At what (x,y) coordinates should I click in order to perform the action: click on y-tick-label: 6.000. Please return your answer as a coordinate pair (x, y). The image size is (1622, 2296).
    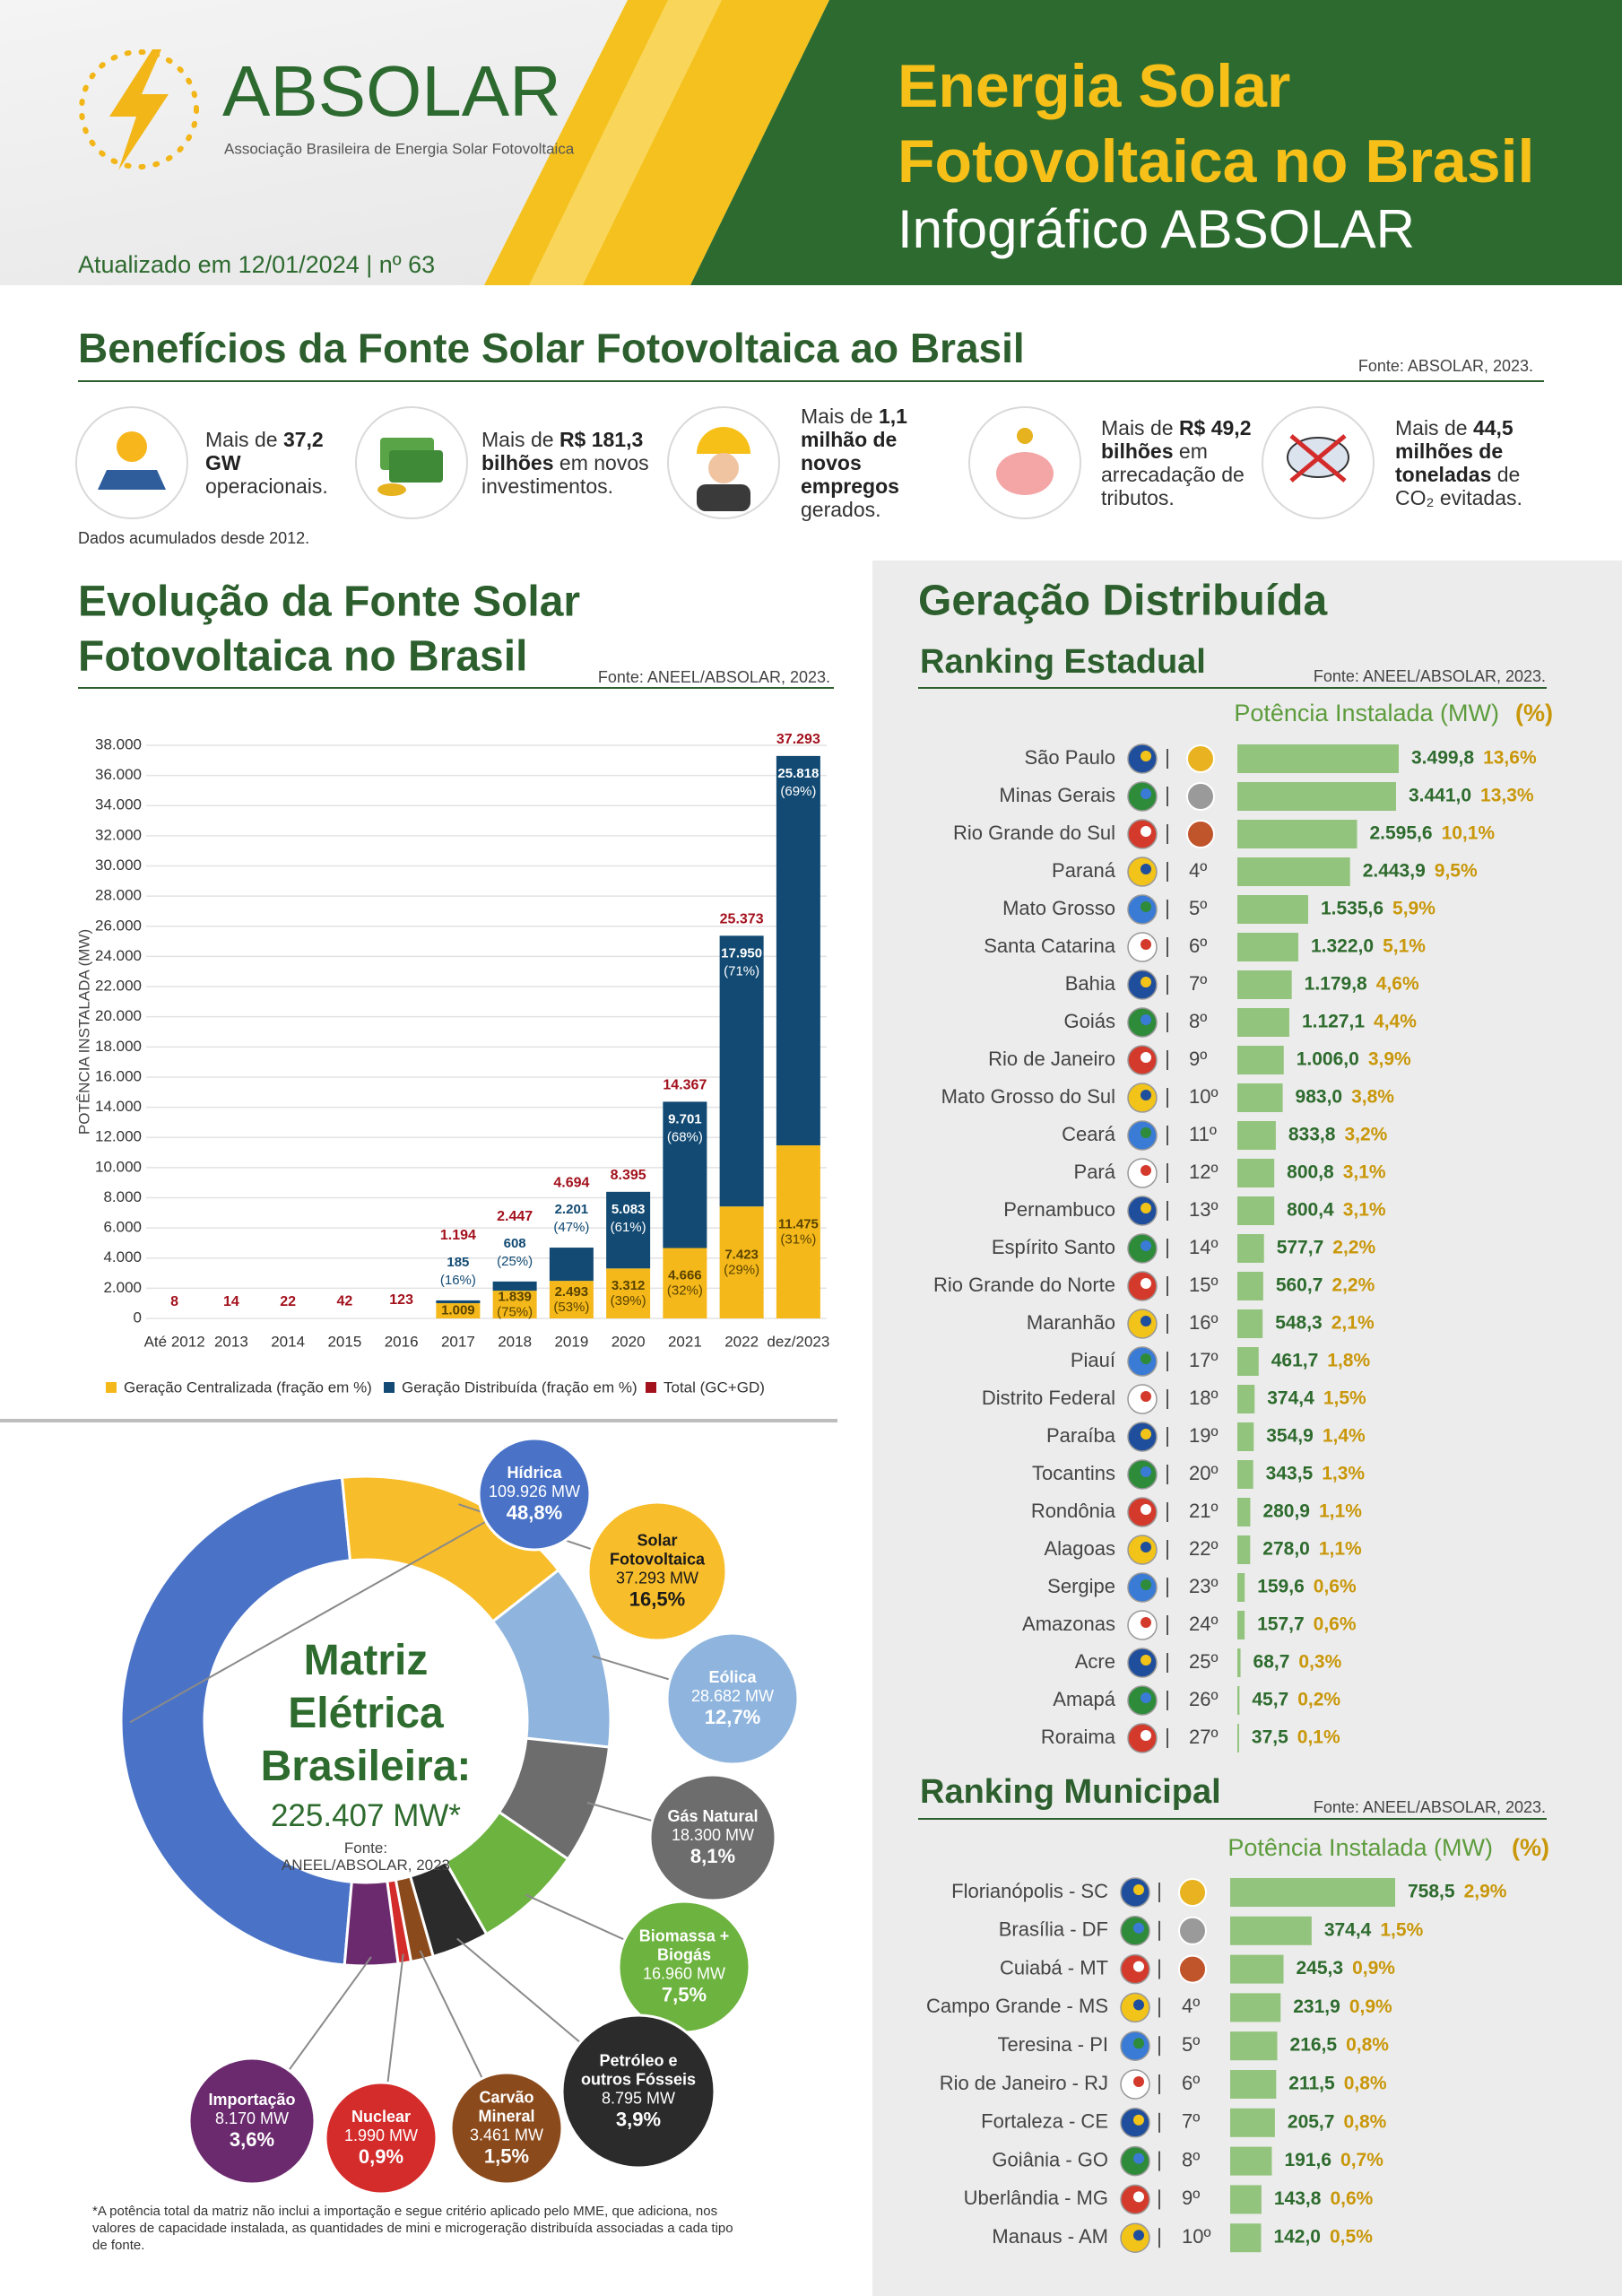
    Looking at the image, I should click on (122, 1227).